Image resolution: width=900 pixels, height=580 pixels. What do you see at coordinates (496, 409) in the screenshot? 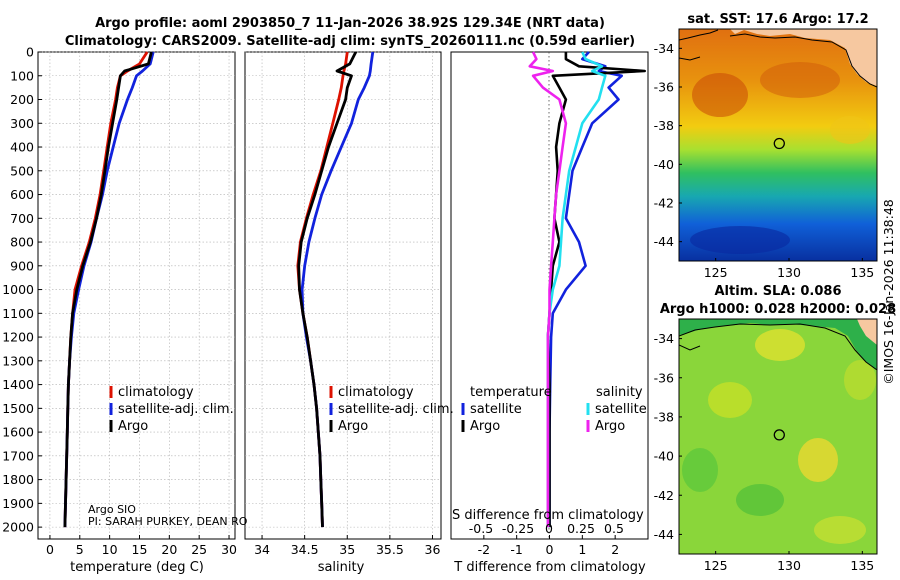
I see `legend-label-temp-satellite: satellite` at bounding box center [496, 409].